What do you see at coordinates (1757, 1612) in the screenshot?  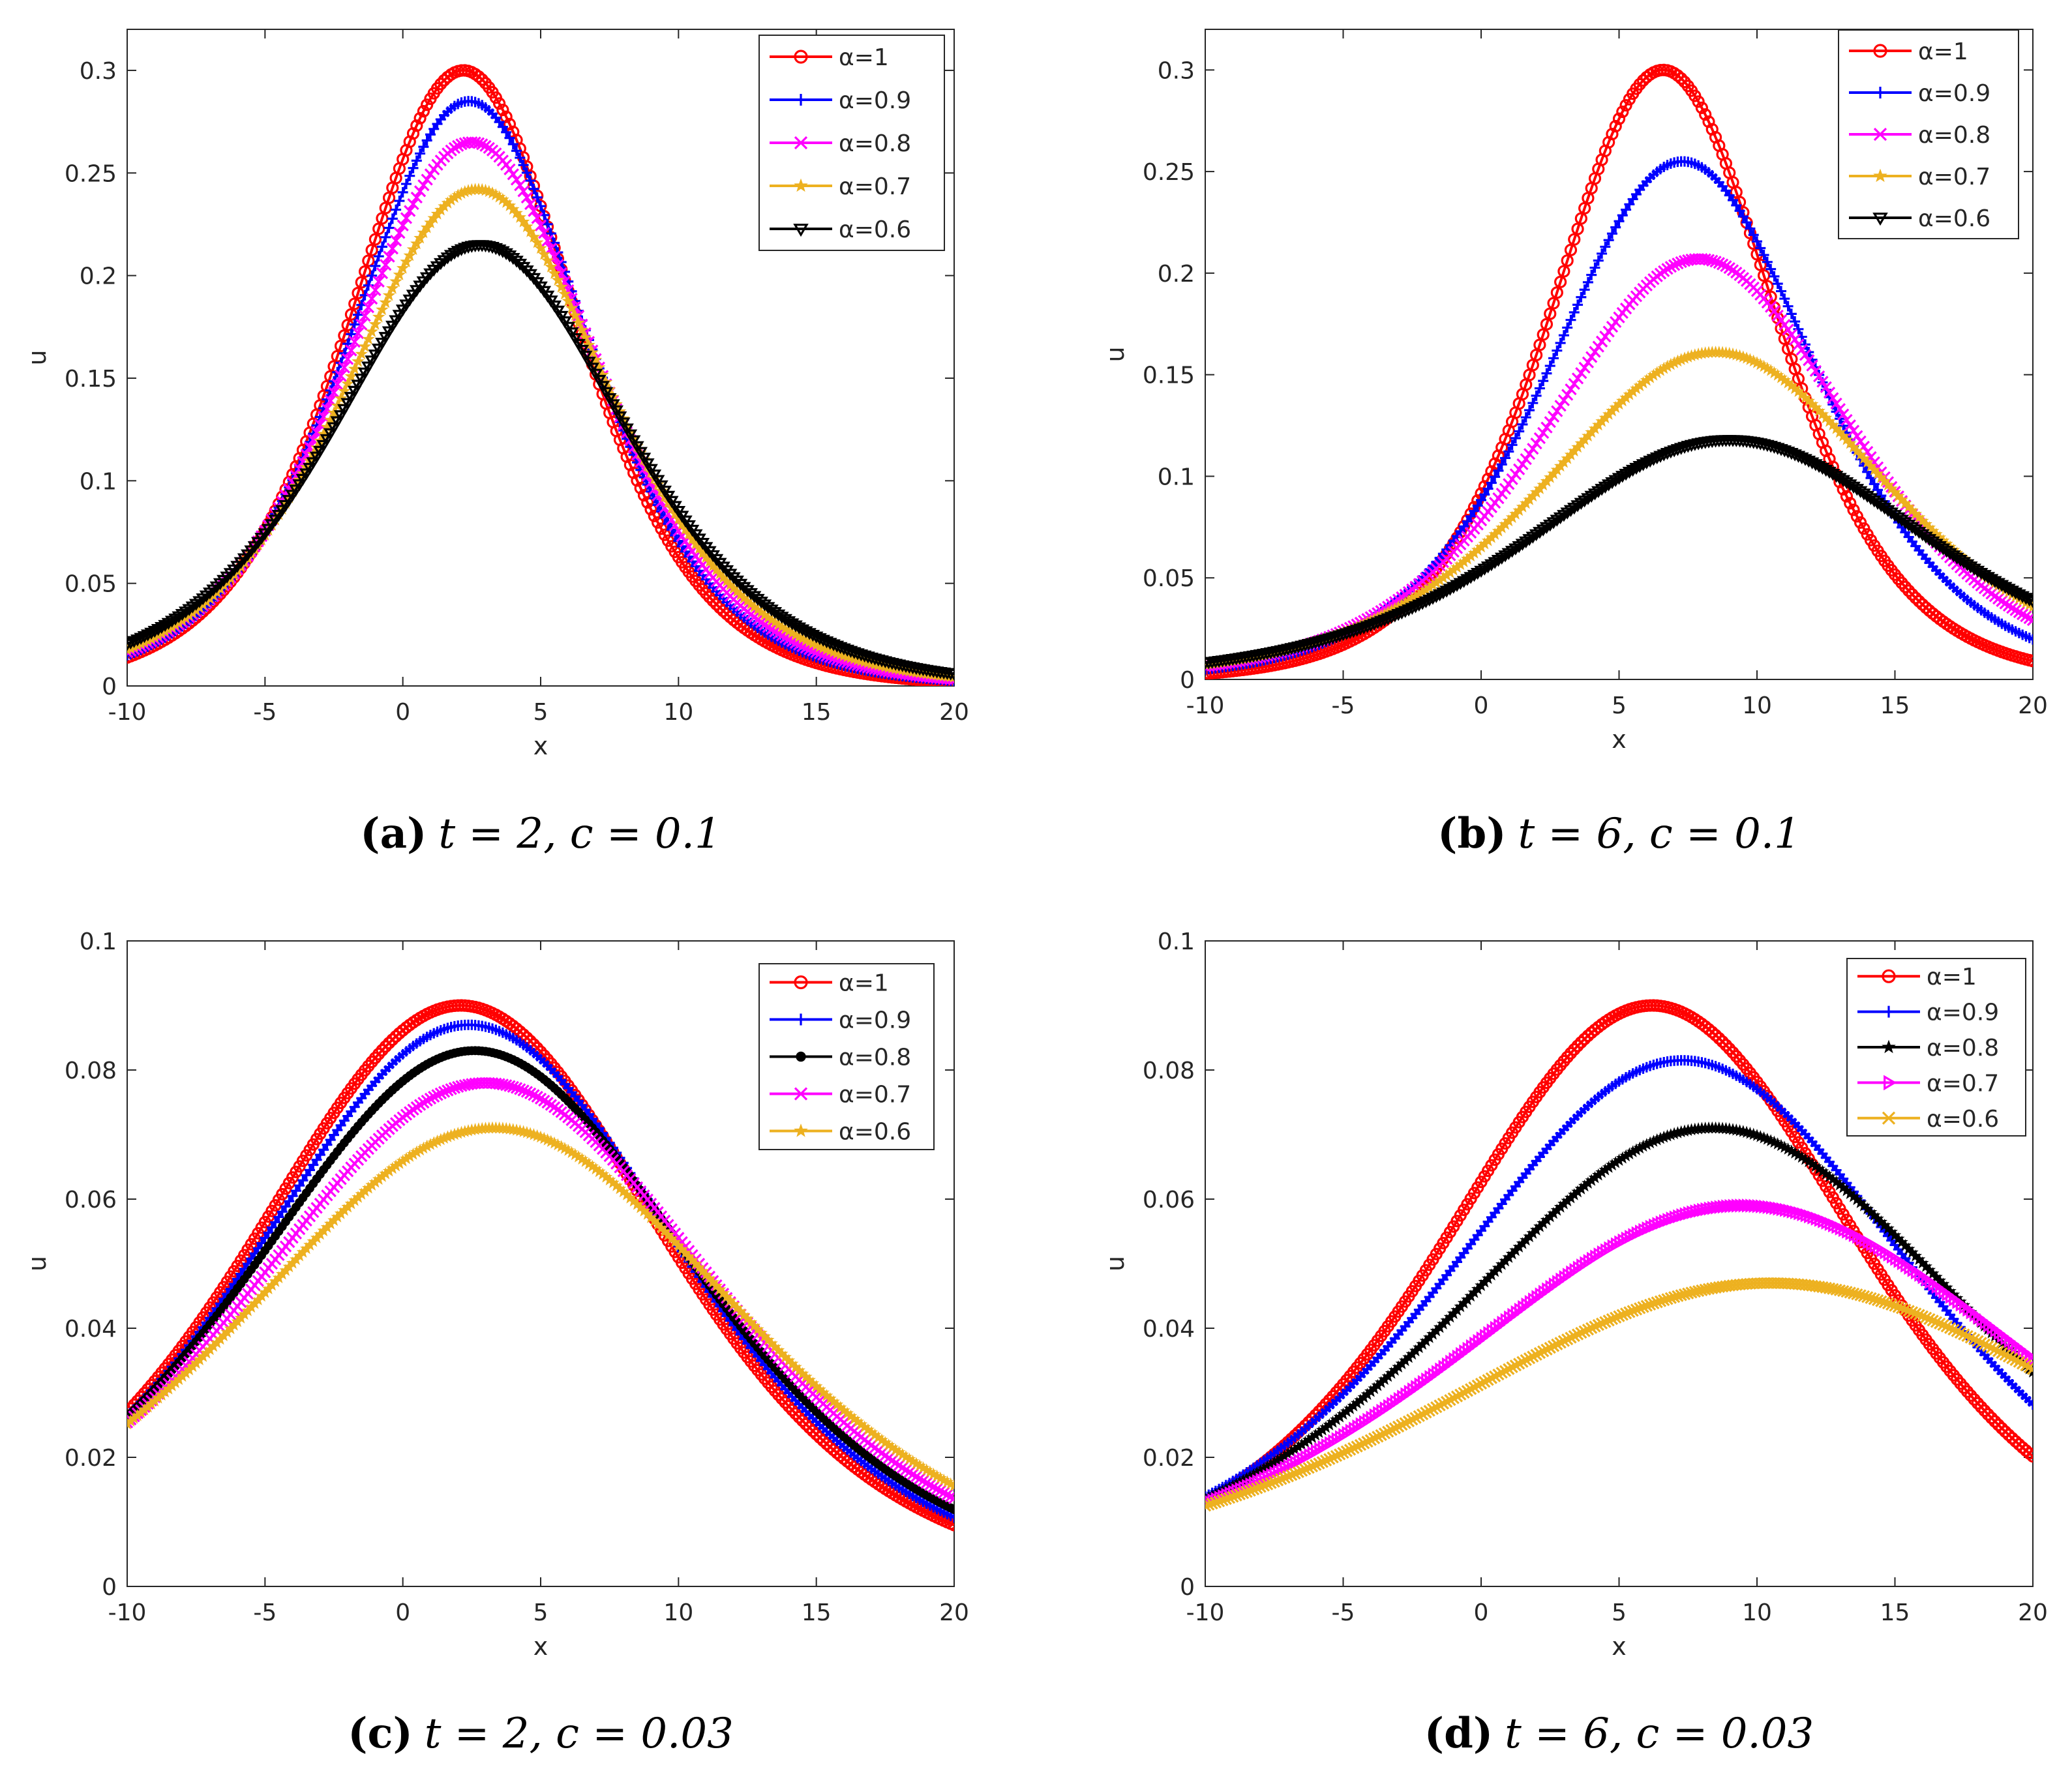 I see `x-tick-label: 10` at bounding box center [1757, 1612].